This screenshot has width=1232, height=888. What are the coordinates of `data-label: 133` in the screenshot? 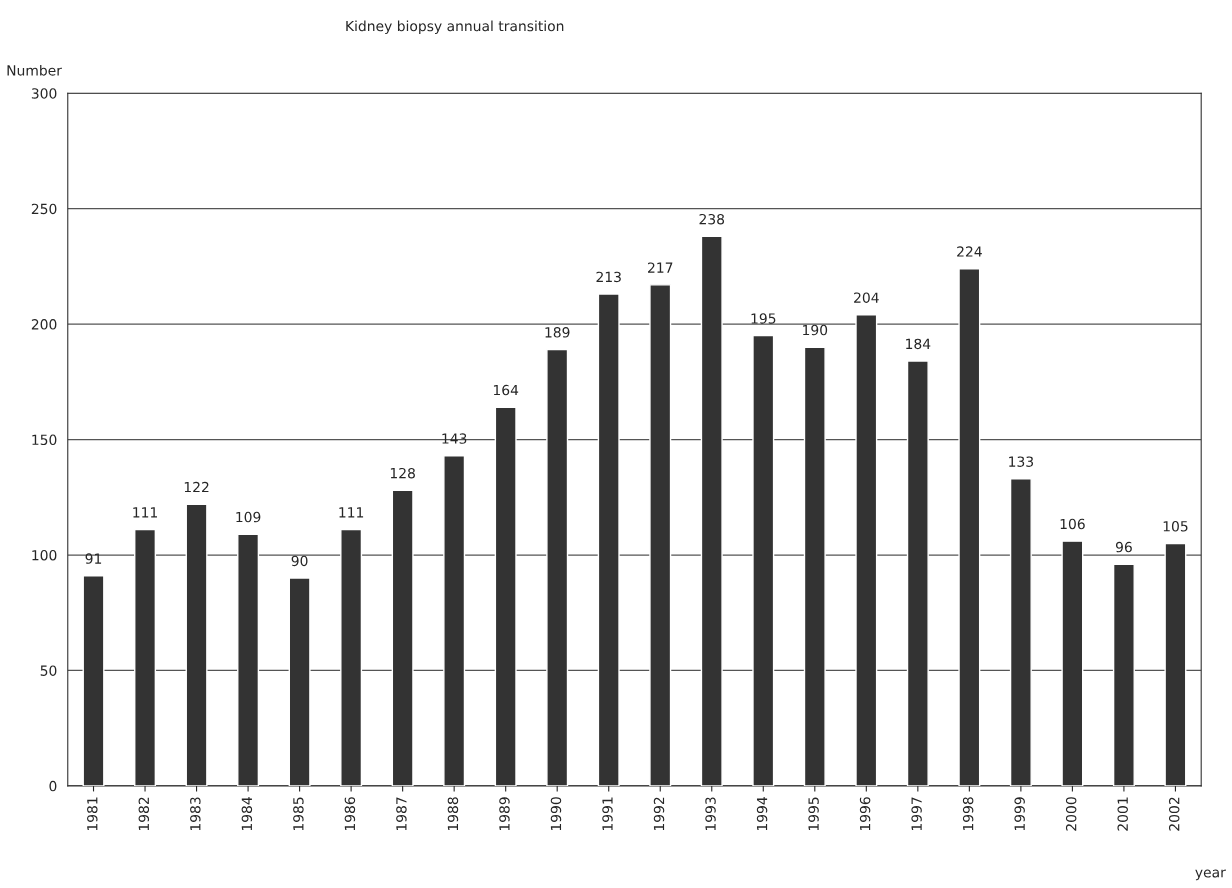 It's located at (1021, 461).